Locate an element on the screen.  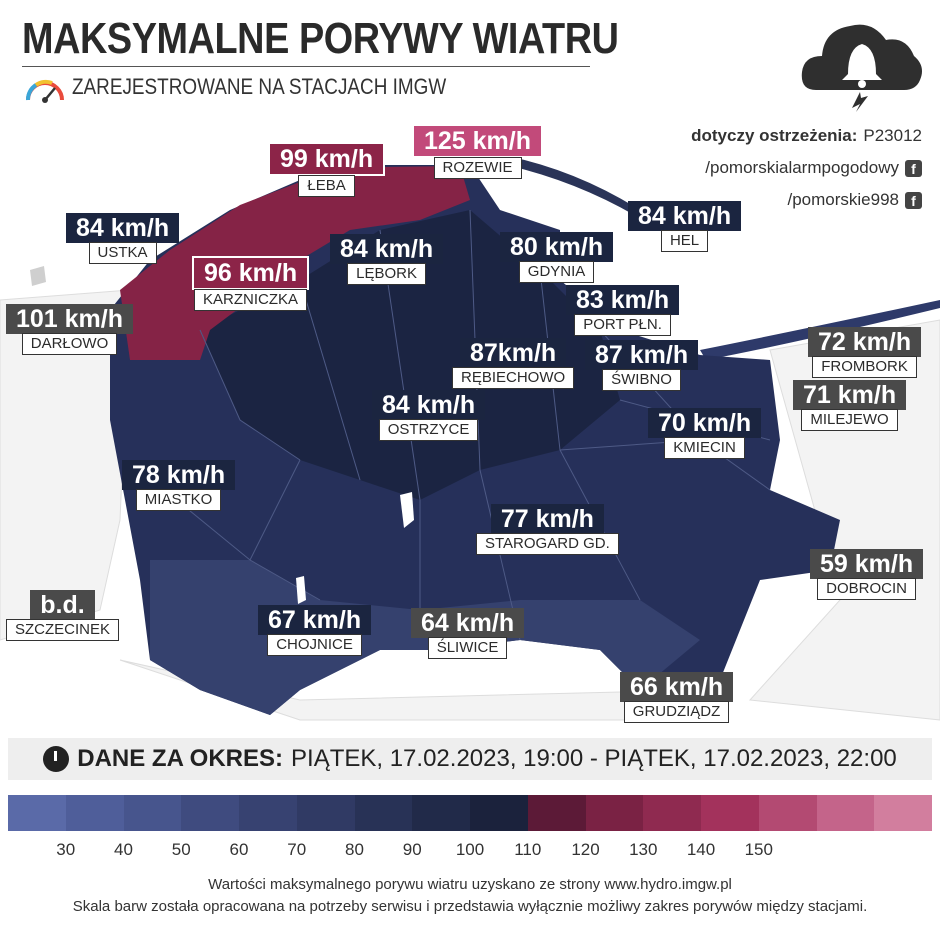
scale-tick-label: 120 is located at coordinates (585, 849).